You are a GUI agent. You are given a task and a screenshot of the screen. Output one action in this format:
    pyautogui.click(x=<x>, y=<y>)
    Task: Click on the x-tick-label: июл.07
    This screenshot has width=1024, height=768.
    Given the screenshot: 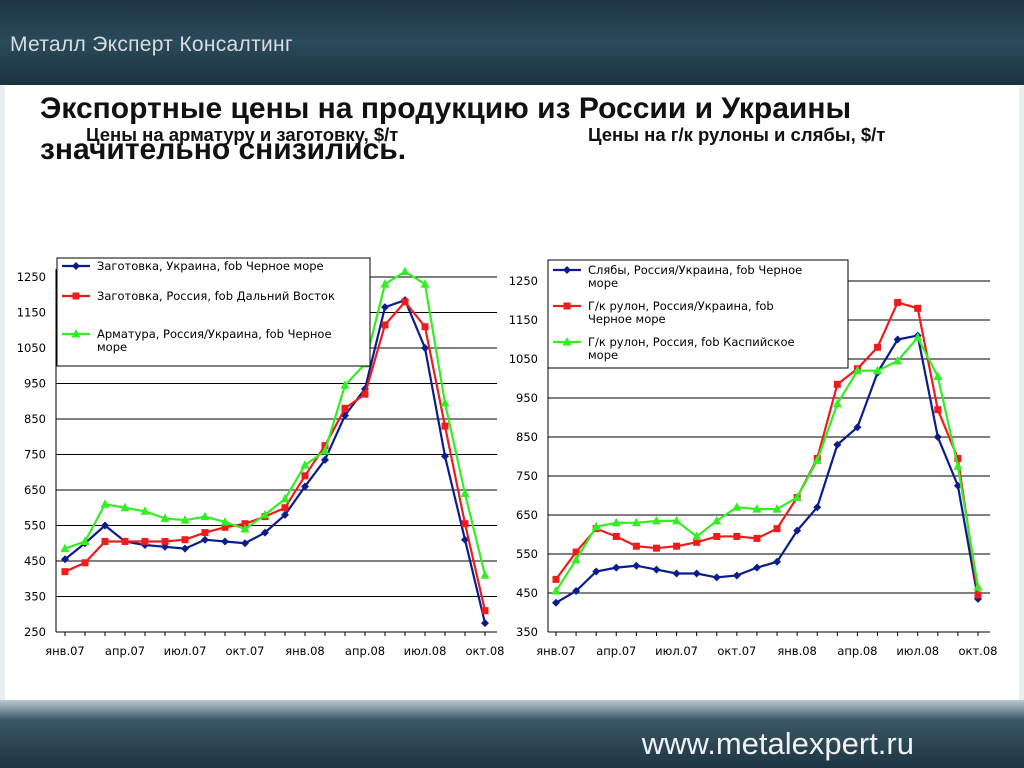 What is the action you would take?
    pyautogui.click(x=676, y=651)
    